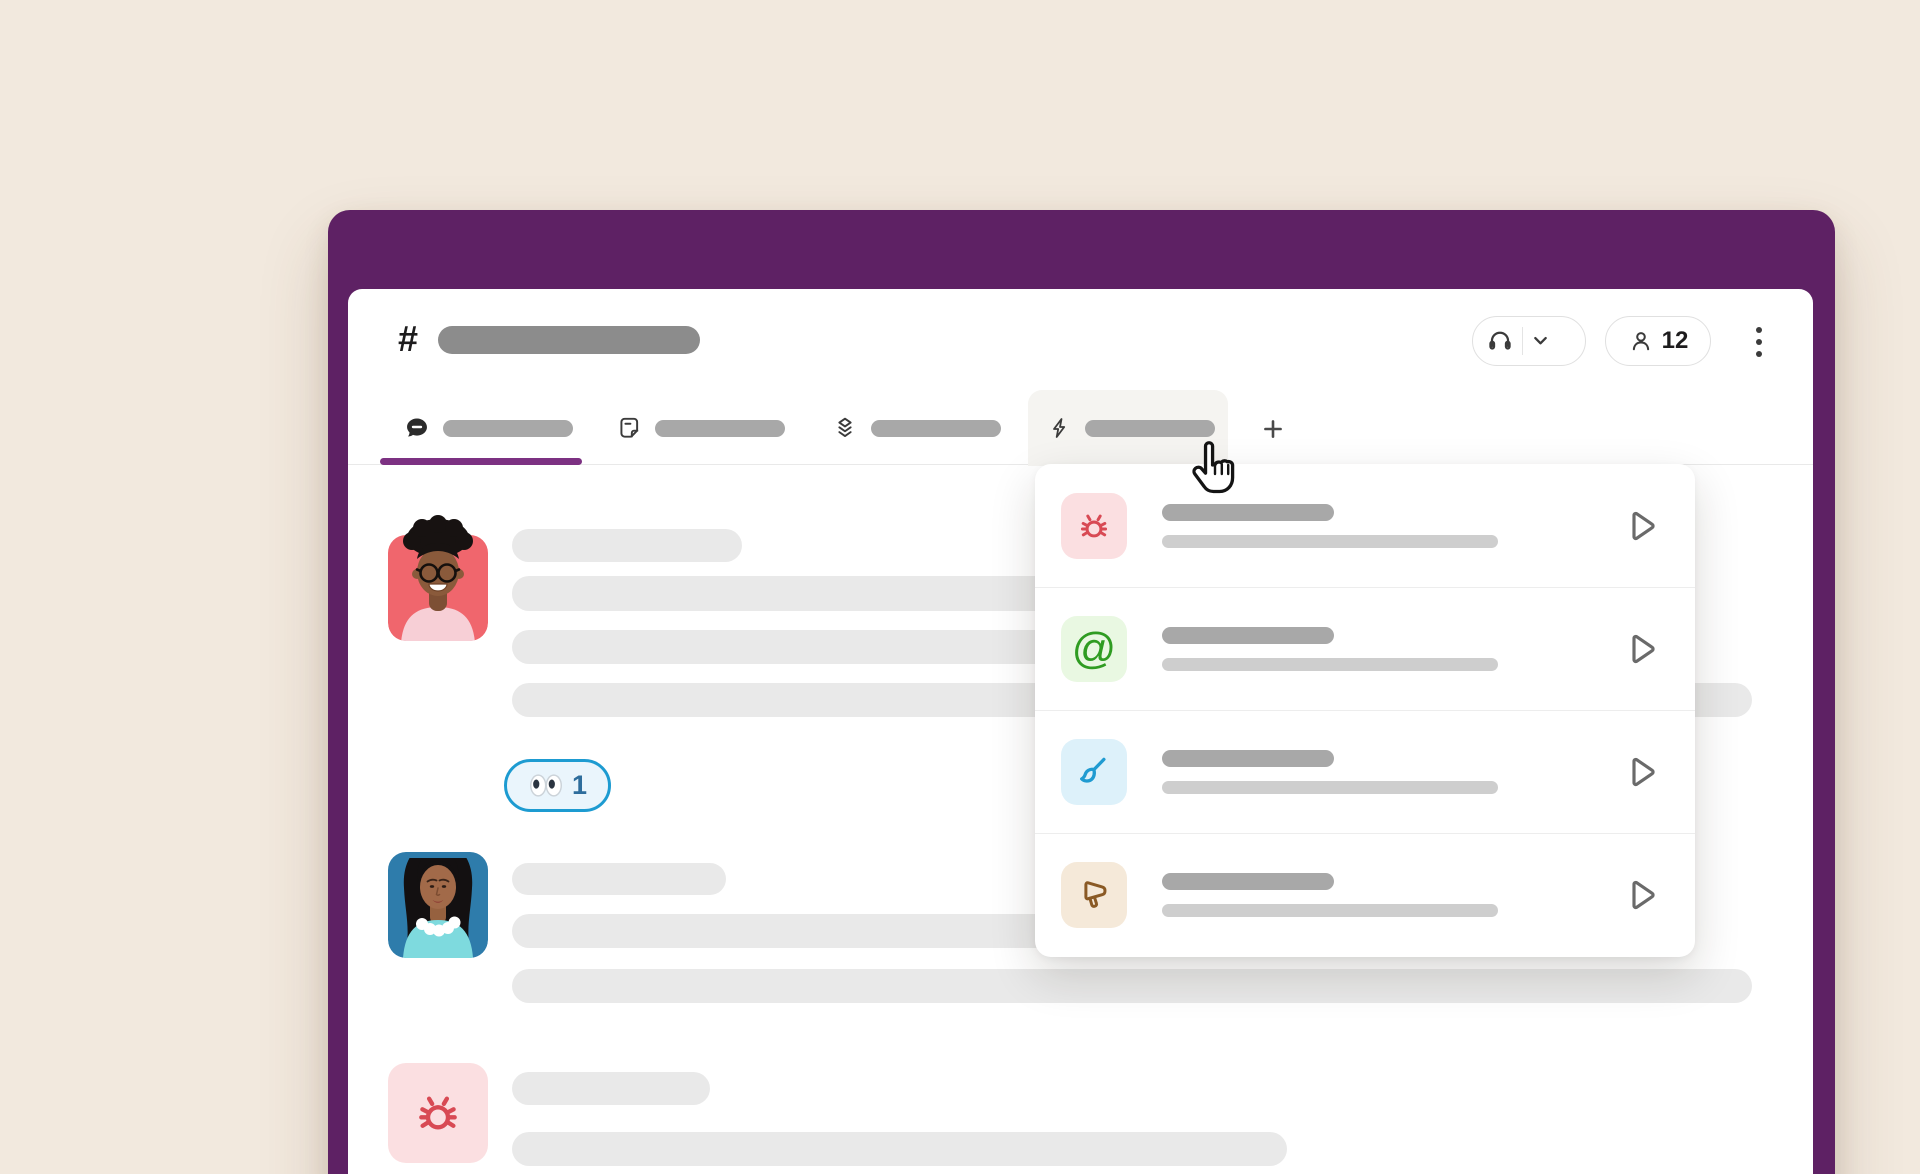 The width and height of the screenshot is (1920, 1174). Describe the element at coordinates (1640, 341) in the screenshot. I see `person-icon` at that location.